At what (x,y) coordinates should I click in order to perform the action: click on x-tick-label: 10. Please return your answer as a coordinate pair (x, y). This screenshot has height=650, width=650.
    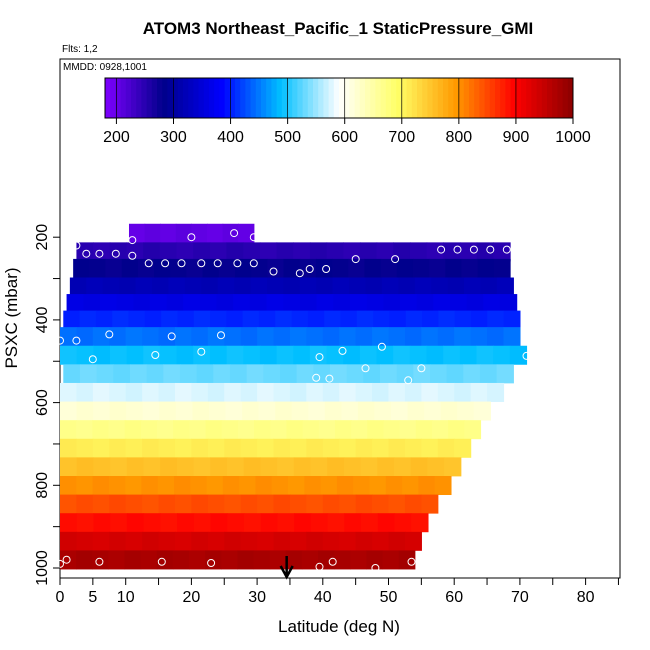
    Looking at the image, I should click on (126, 597).